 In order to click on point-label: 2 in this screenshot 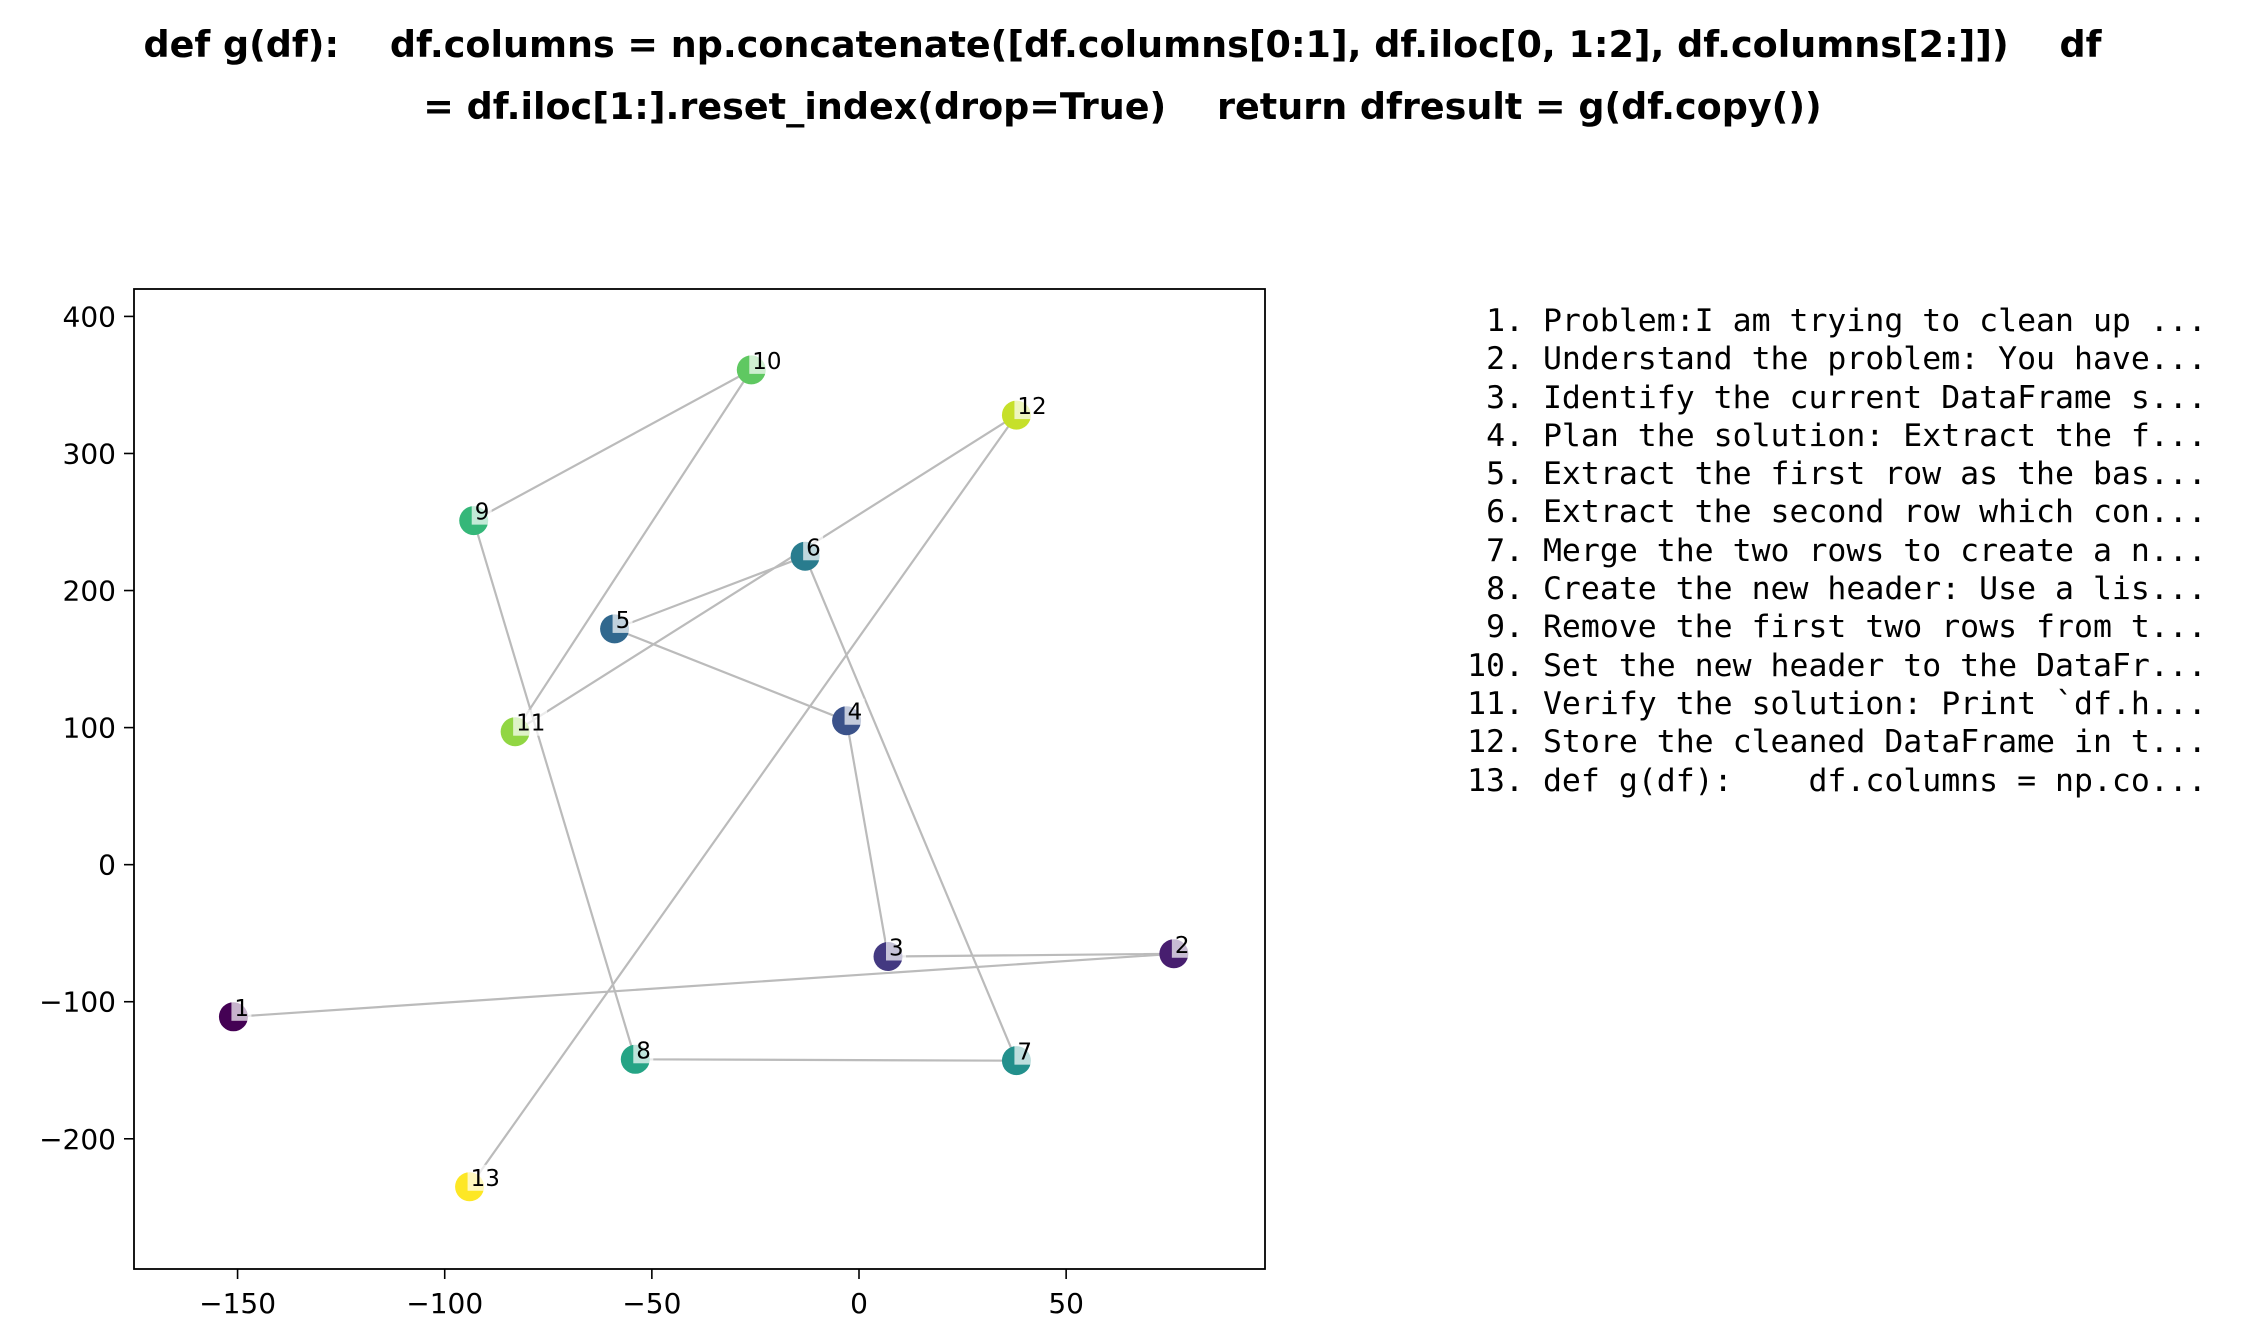, I will do `click(1182, 946)`.